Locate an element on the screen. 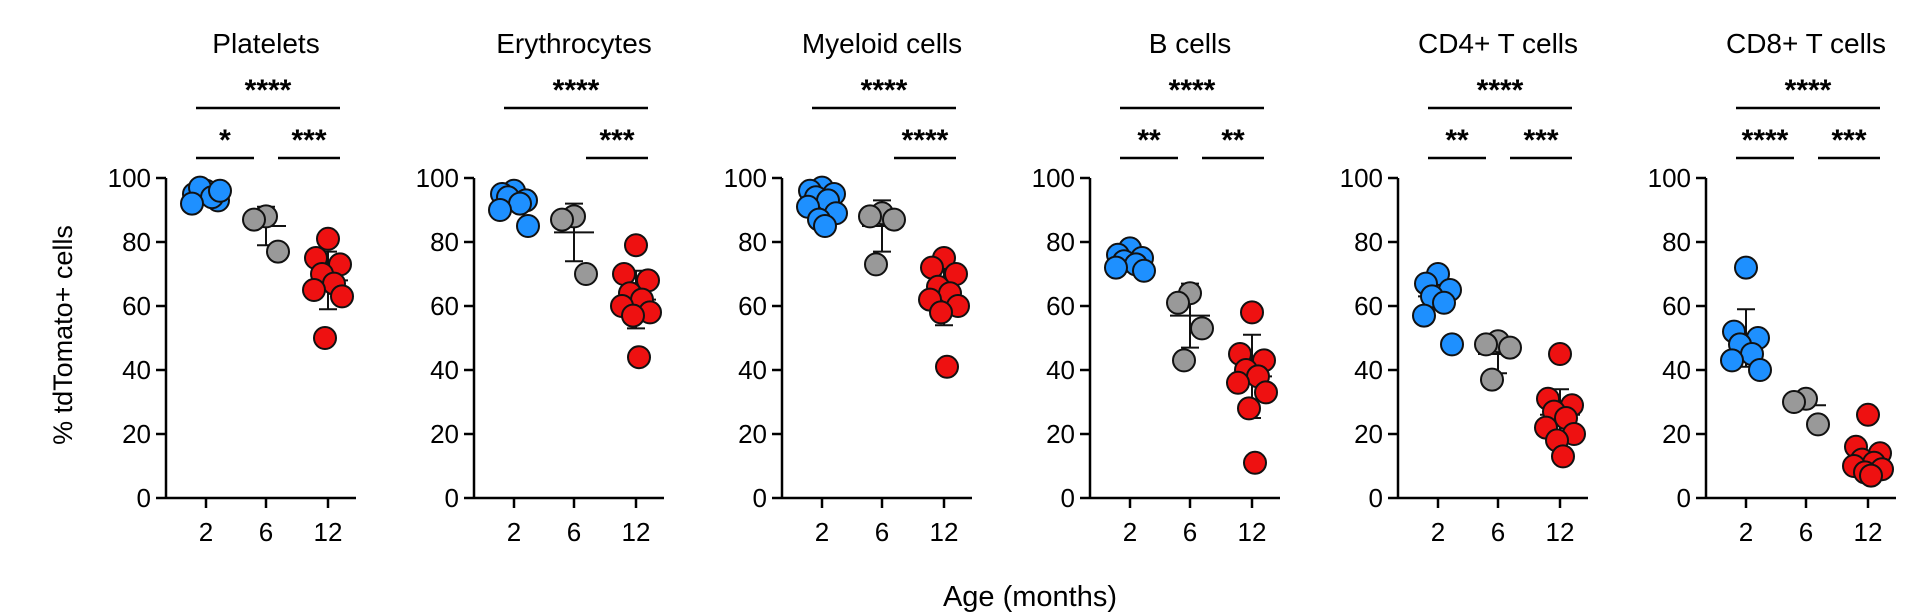 This screenshot has height=615, width=1920. significance-label: * is located at coordinates (225, 140).